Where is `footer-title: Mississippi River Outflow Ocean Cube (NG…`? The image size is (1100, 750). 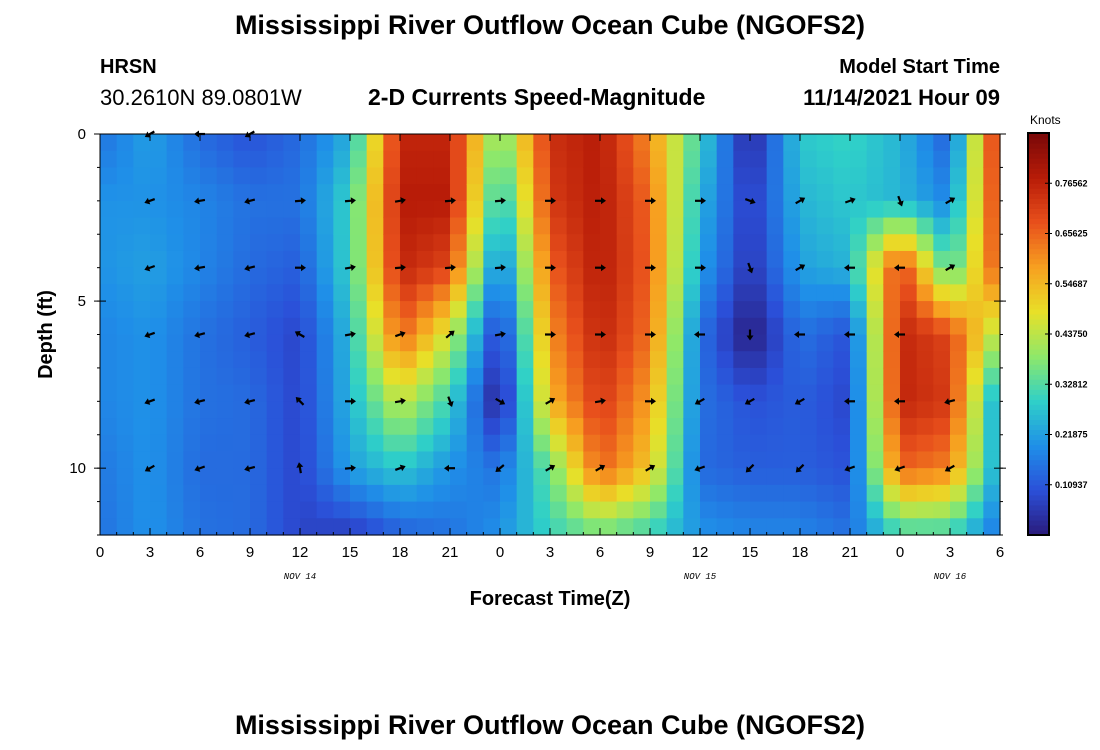 footer-title: Mississippi River Outflow Ocean Cube (NG… is located at coordinates (550, 725).